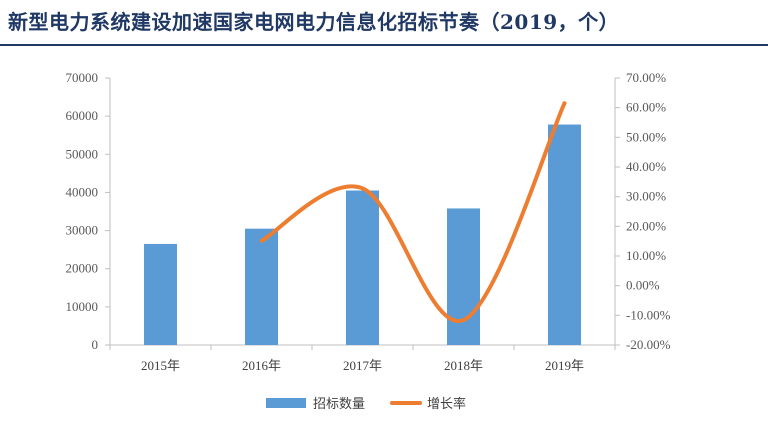  Describe the element at coordinates (384, 45) in the screenshot. I see `title-divider` at that location.